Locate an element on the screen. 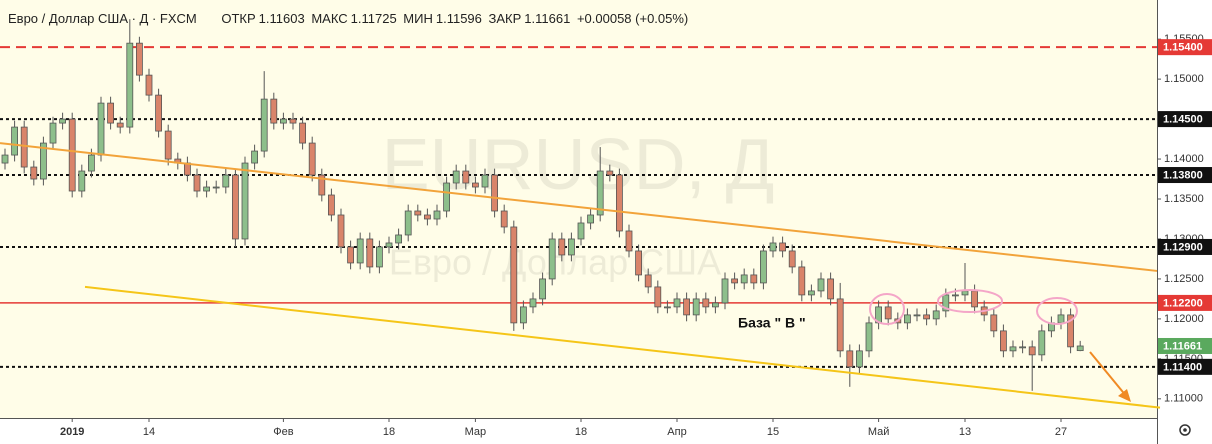 The width and height of the screenshot is (1212, 444). level-label: 1.12900 is located at coordinates (1183, 247).